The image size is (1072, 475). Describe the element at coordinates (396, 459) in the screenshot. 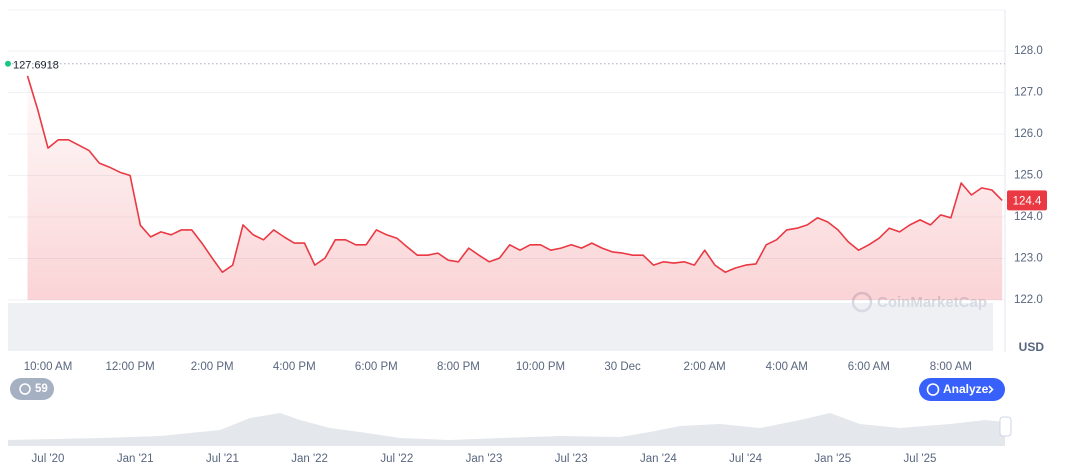

I see `navigator-label: Jul '22` at that location.